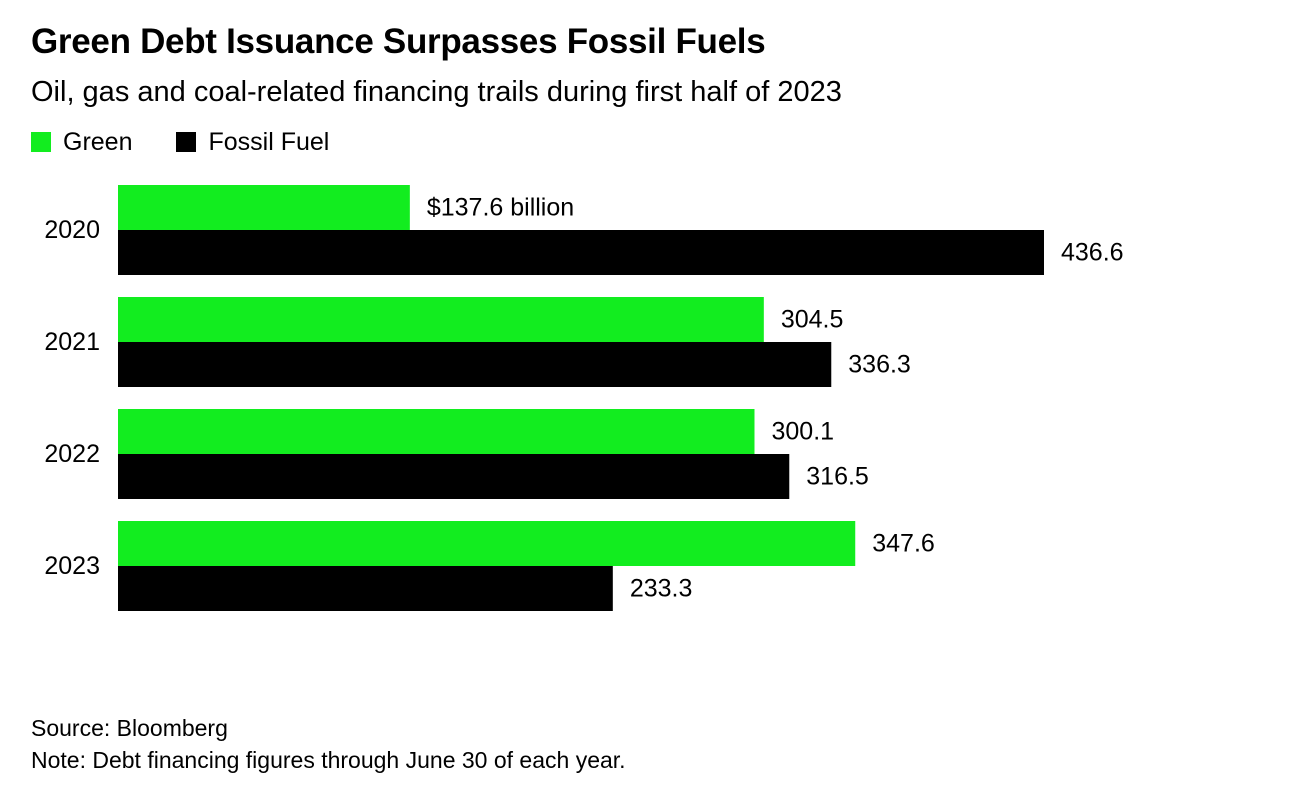 This screenshot has height=790, width=1300. Describe the element at coordinates (264, 207) in the screenshot. I see `bar-green-2020` at that location.